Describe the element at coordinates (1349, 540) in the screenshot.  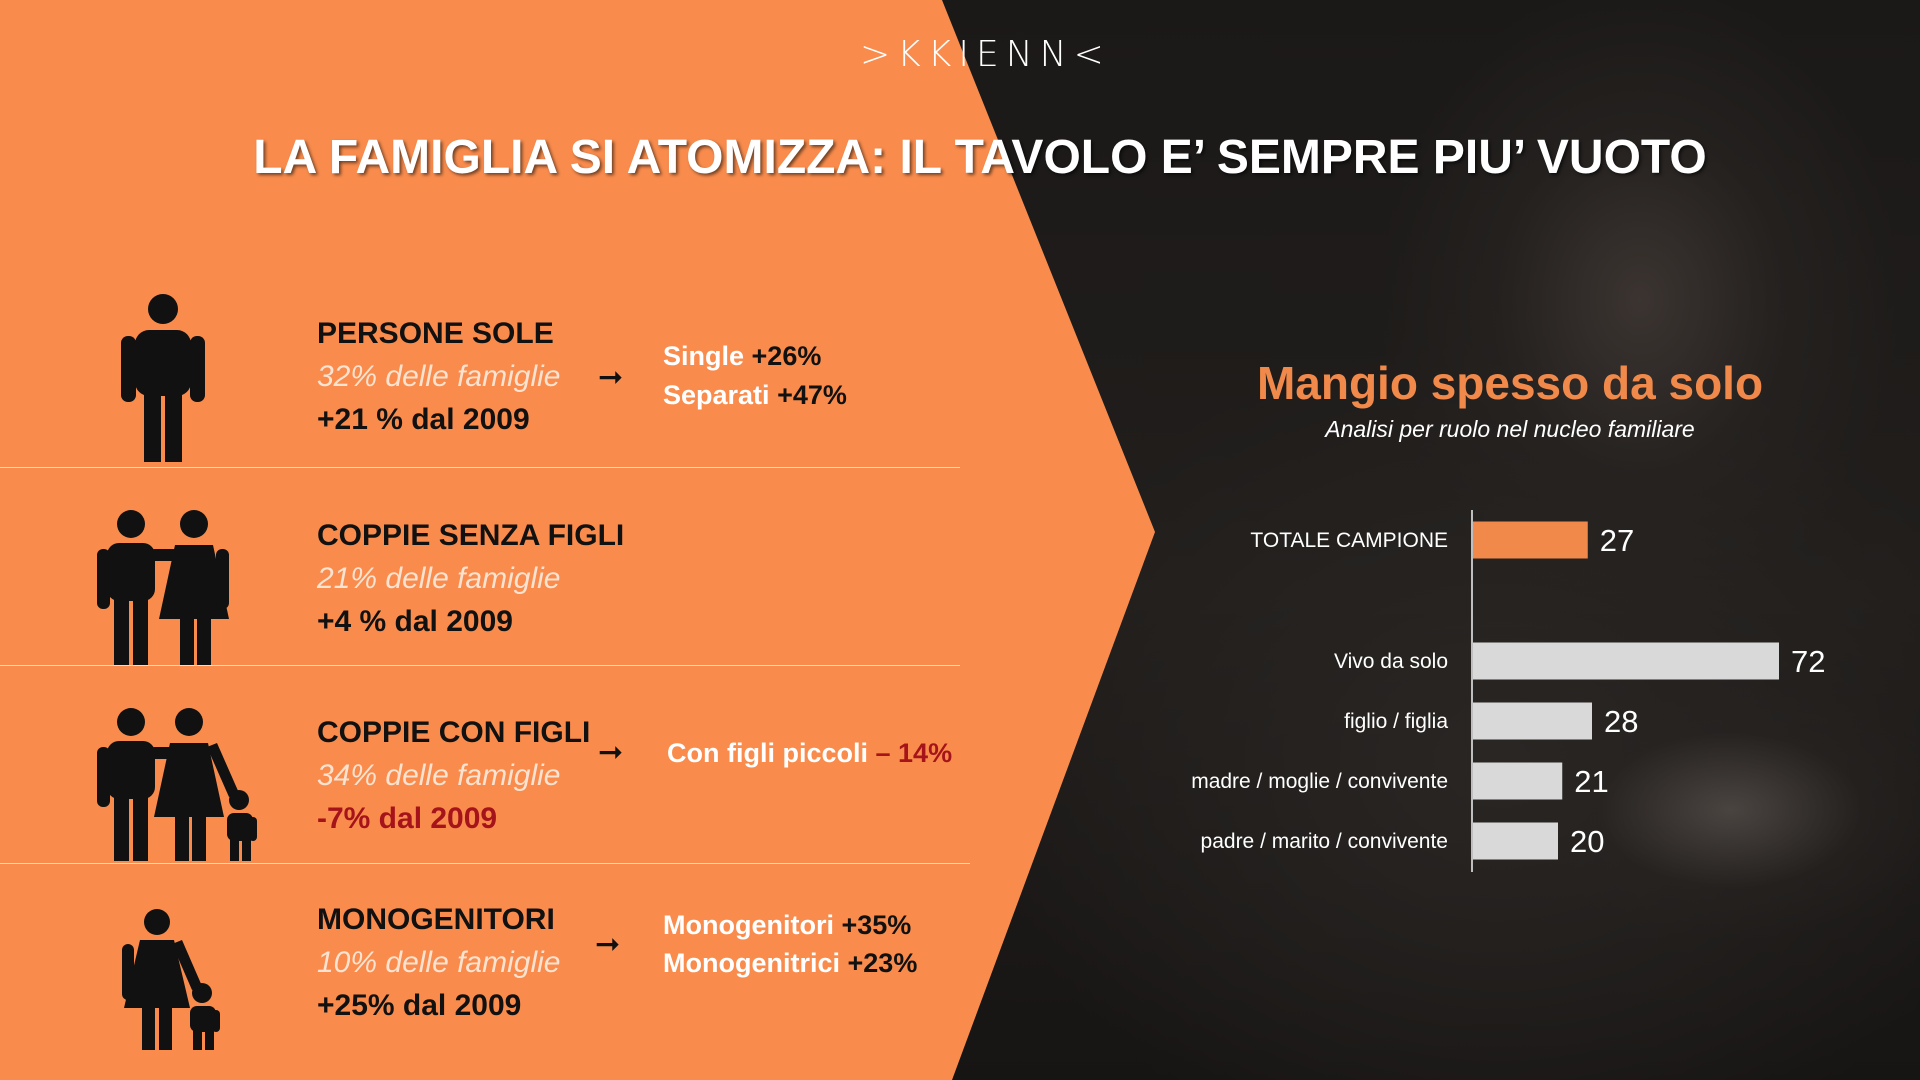
I see `category-label: TOTALE CAMPIONE` at that location.